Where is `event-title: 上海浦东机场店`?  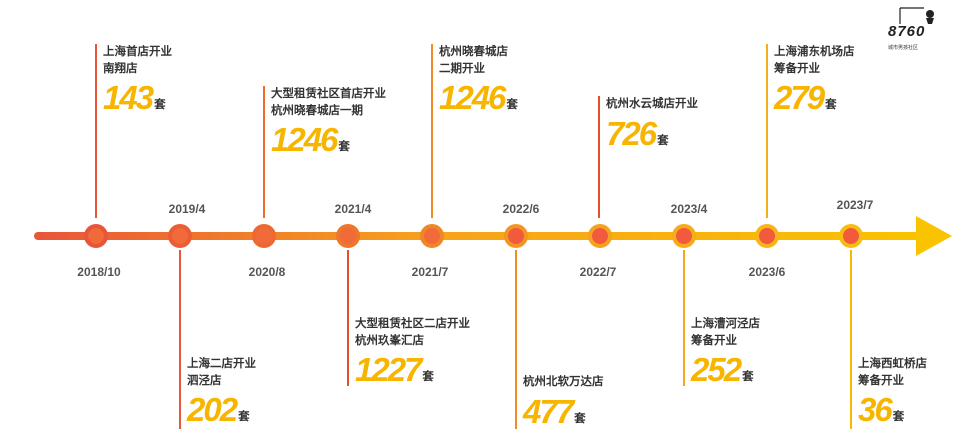 event-title: 上海浦东机场店 is located at coordinates (814, 52).